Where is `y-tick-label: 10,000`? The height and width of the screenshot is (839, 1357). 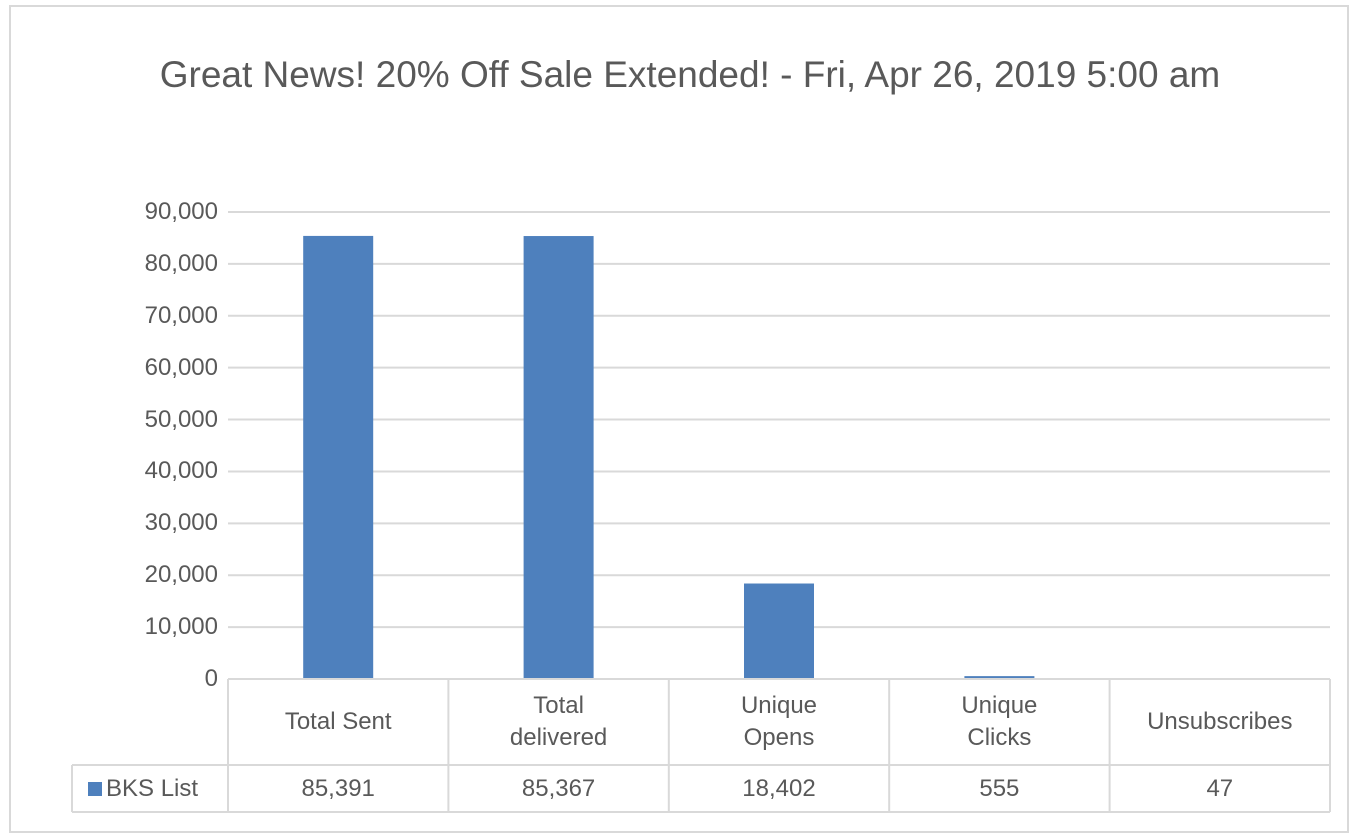
y-tick-label: 10,000 is located at coordinates (181, 627).